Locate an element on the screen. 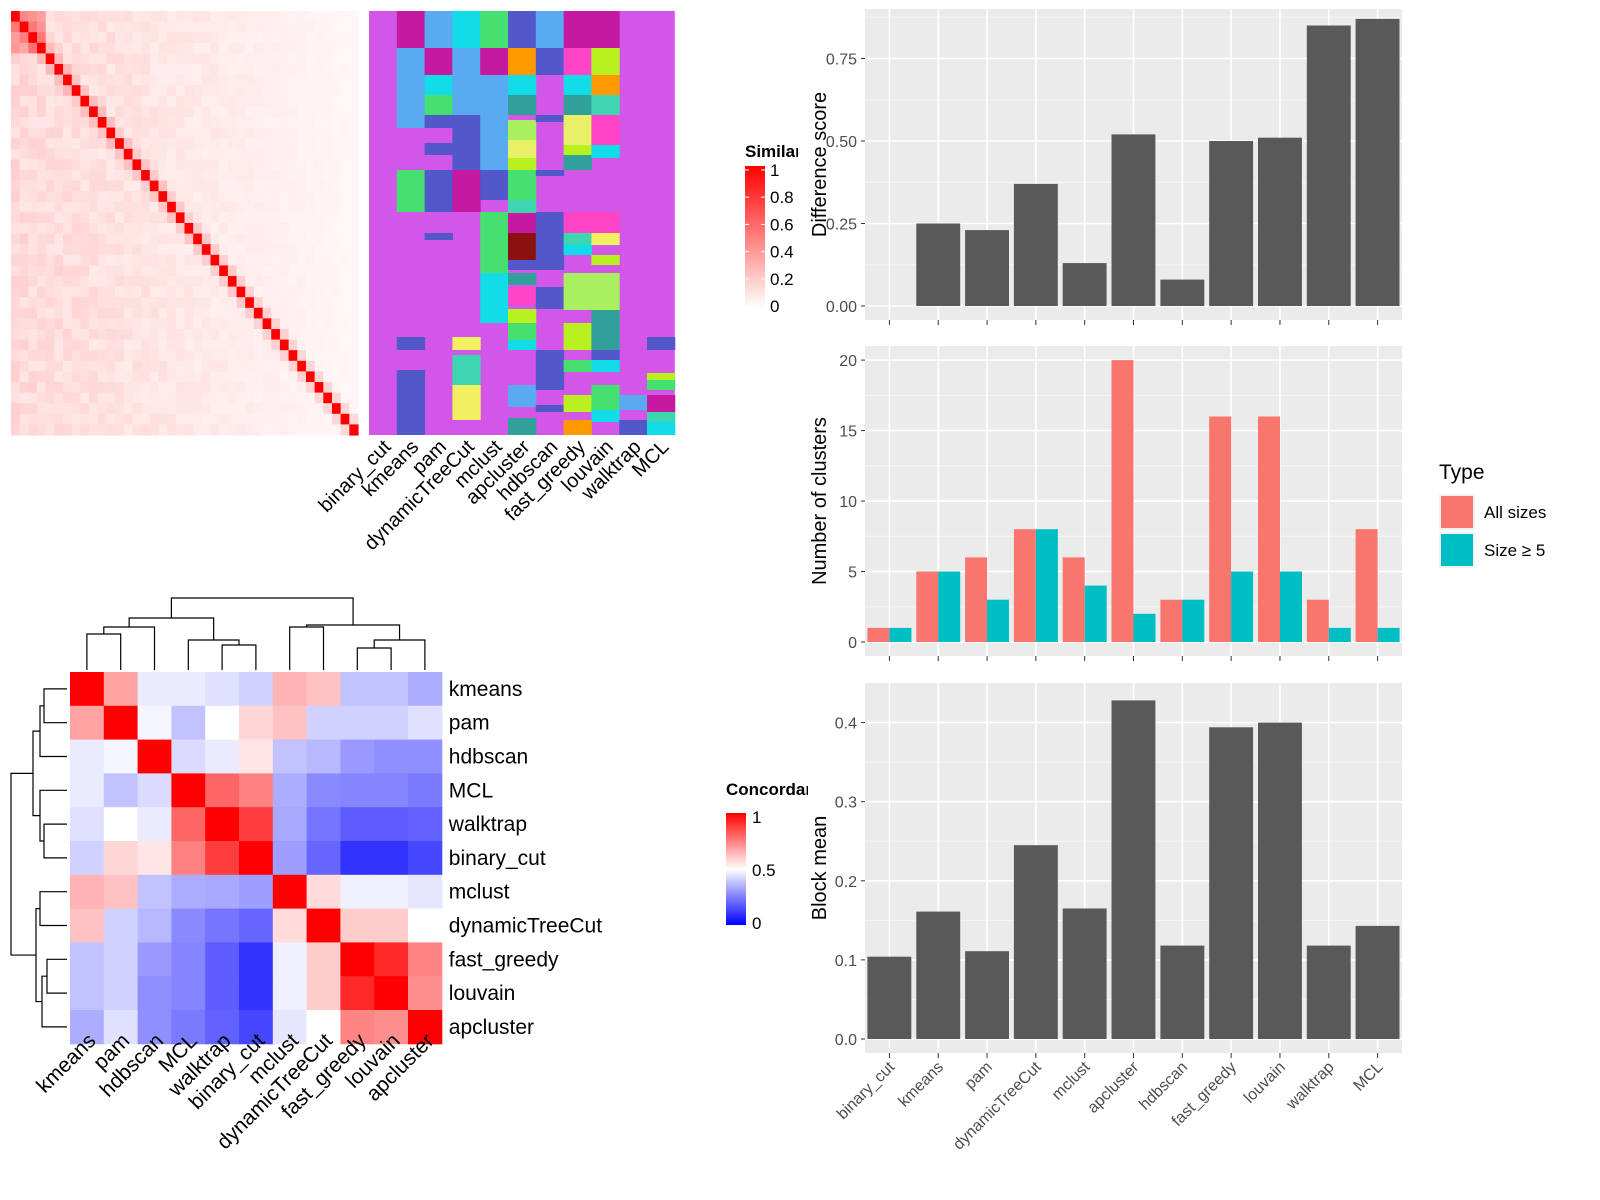  bar is located at coordinates (1377, 162).